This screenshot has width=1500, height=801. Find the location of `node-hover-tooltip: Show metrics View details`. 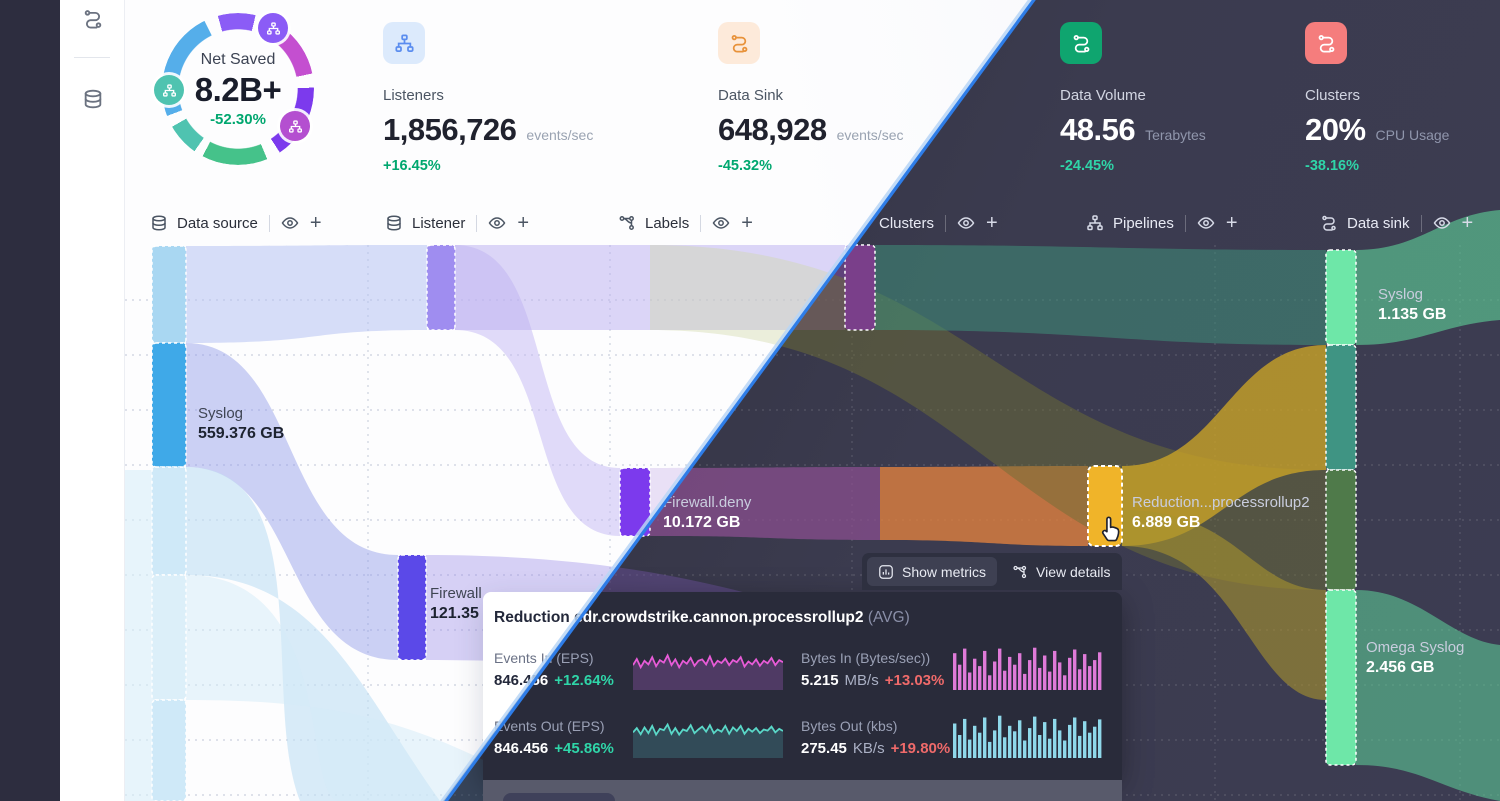

node-hover-tooltip: Show metrics View details is located at coordinates (992, 571).